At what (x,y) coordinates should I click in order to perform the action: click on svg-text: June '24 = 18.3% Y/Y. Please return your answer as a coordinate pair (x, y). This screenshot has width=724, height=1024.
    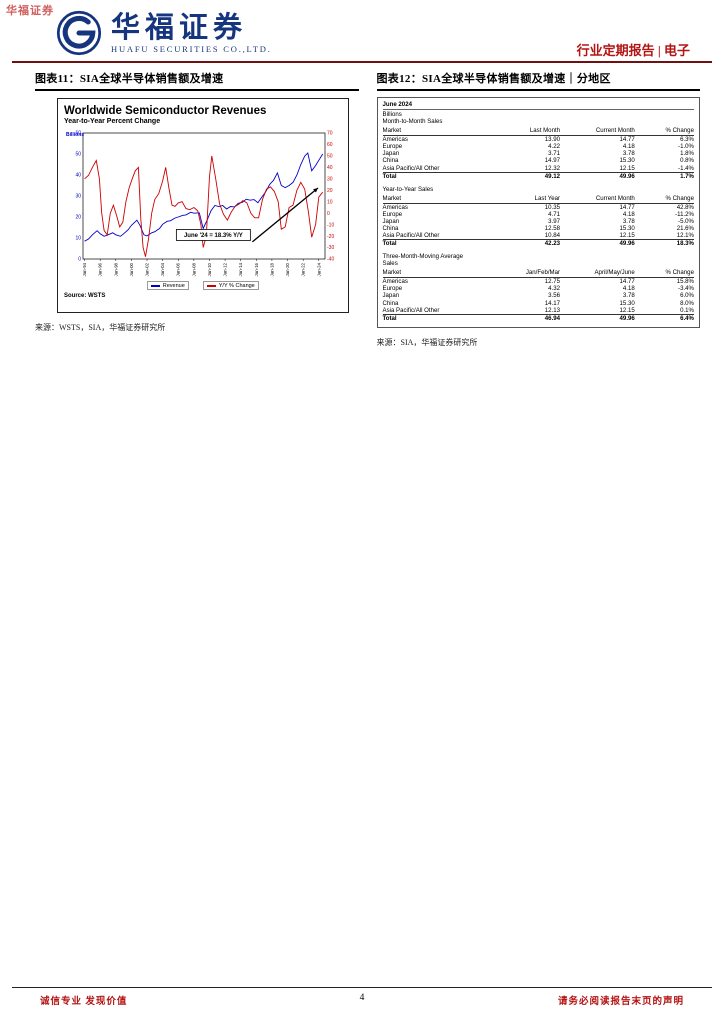
    Looking at the image, I should click on (213, 236).